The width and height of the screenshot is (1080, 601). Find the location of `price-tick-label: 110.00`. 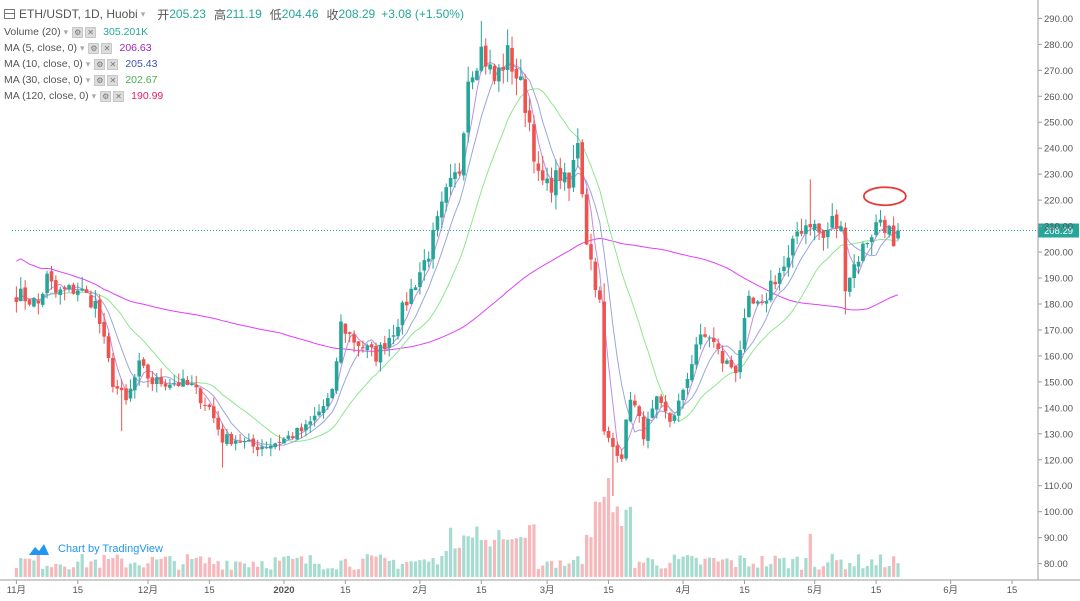

price-tick-label: 110.00 is located at coordinates (1058, 486).